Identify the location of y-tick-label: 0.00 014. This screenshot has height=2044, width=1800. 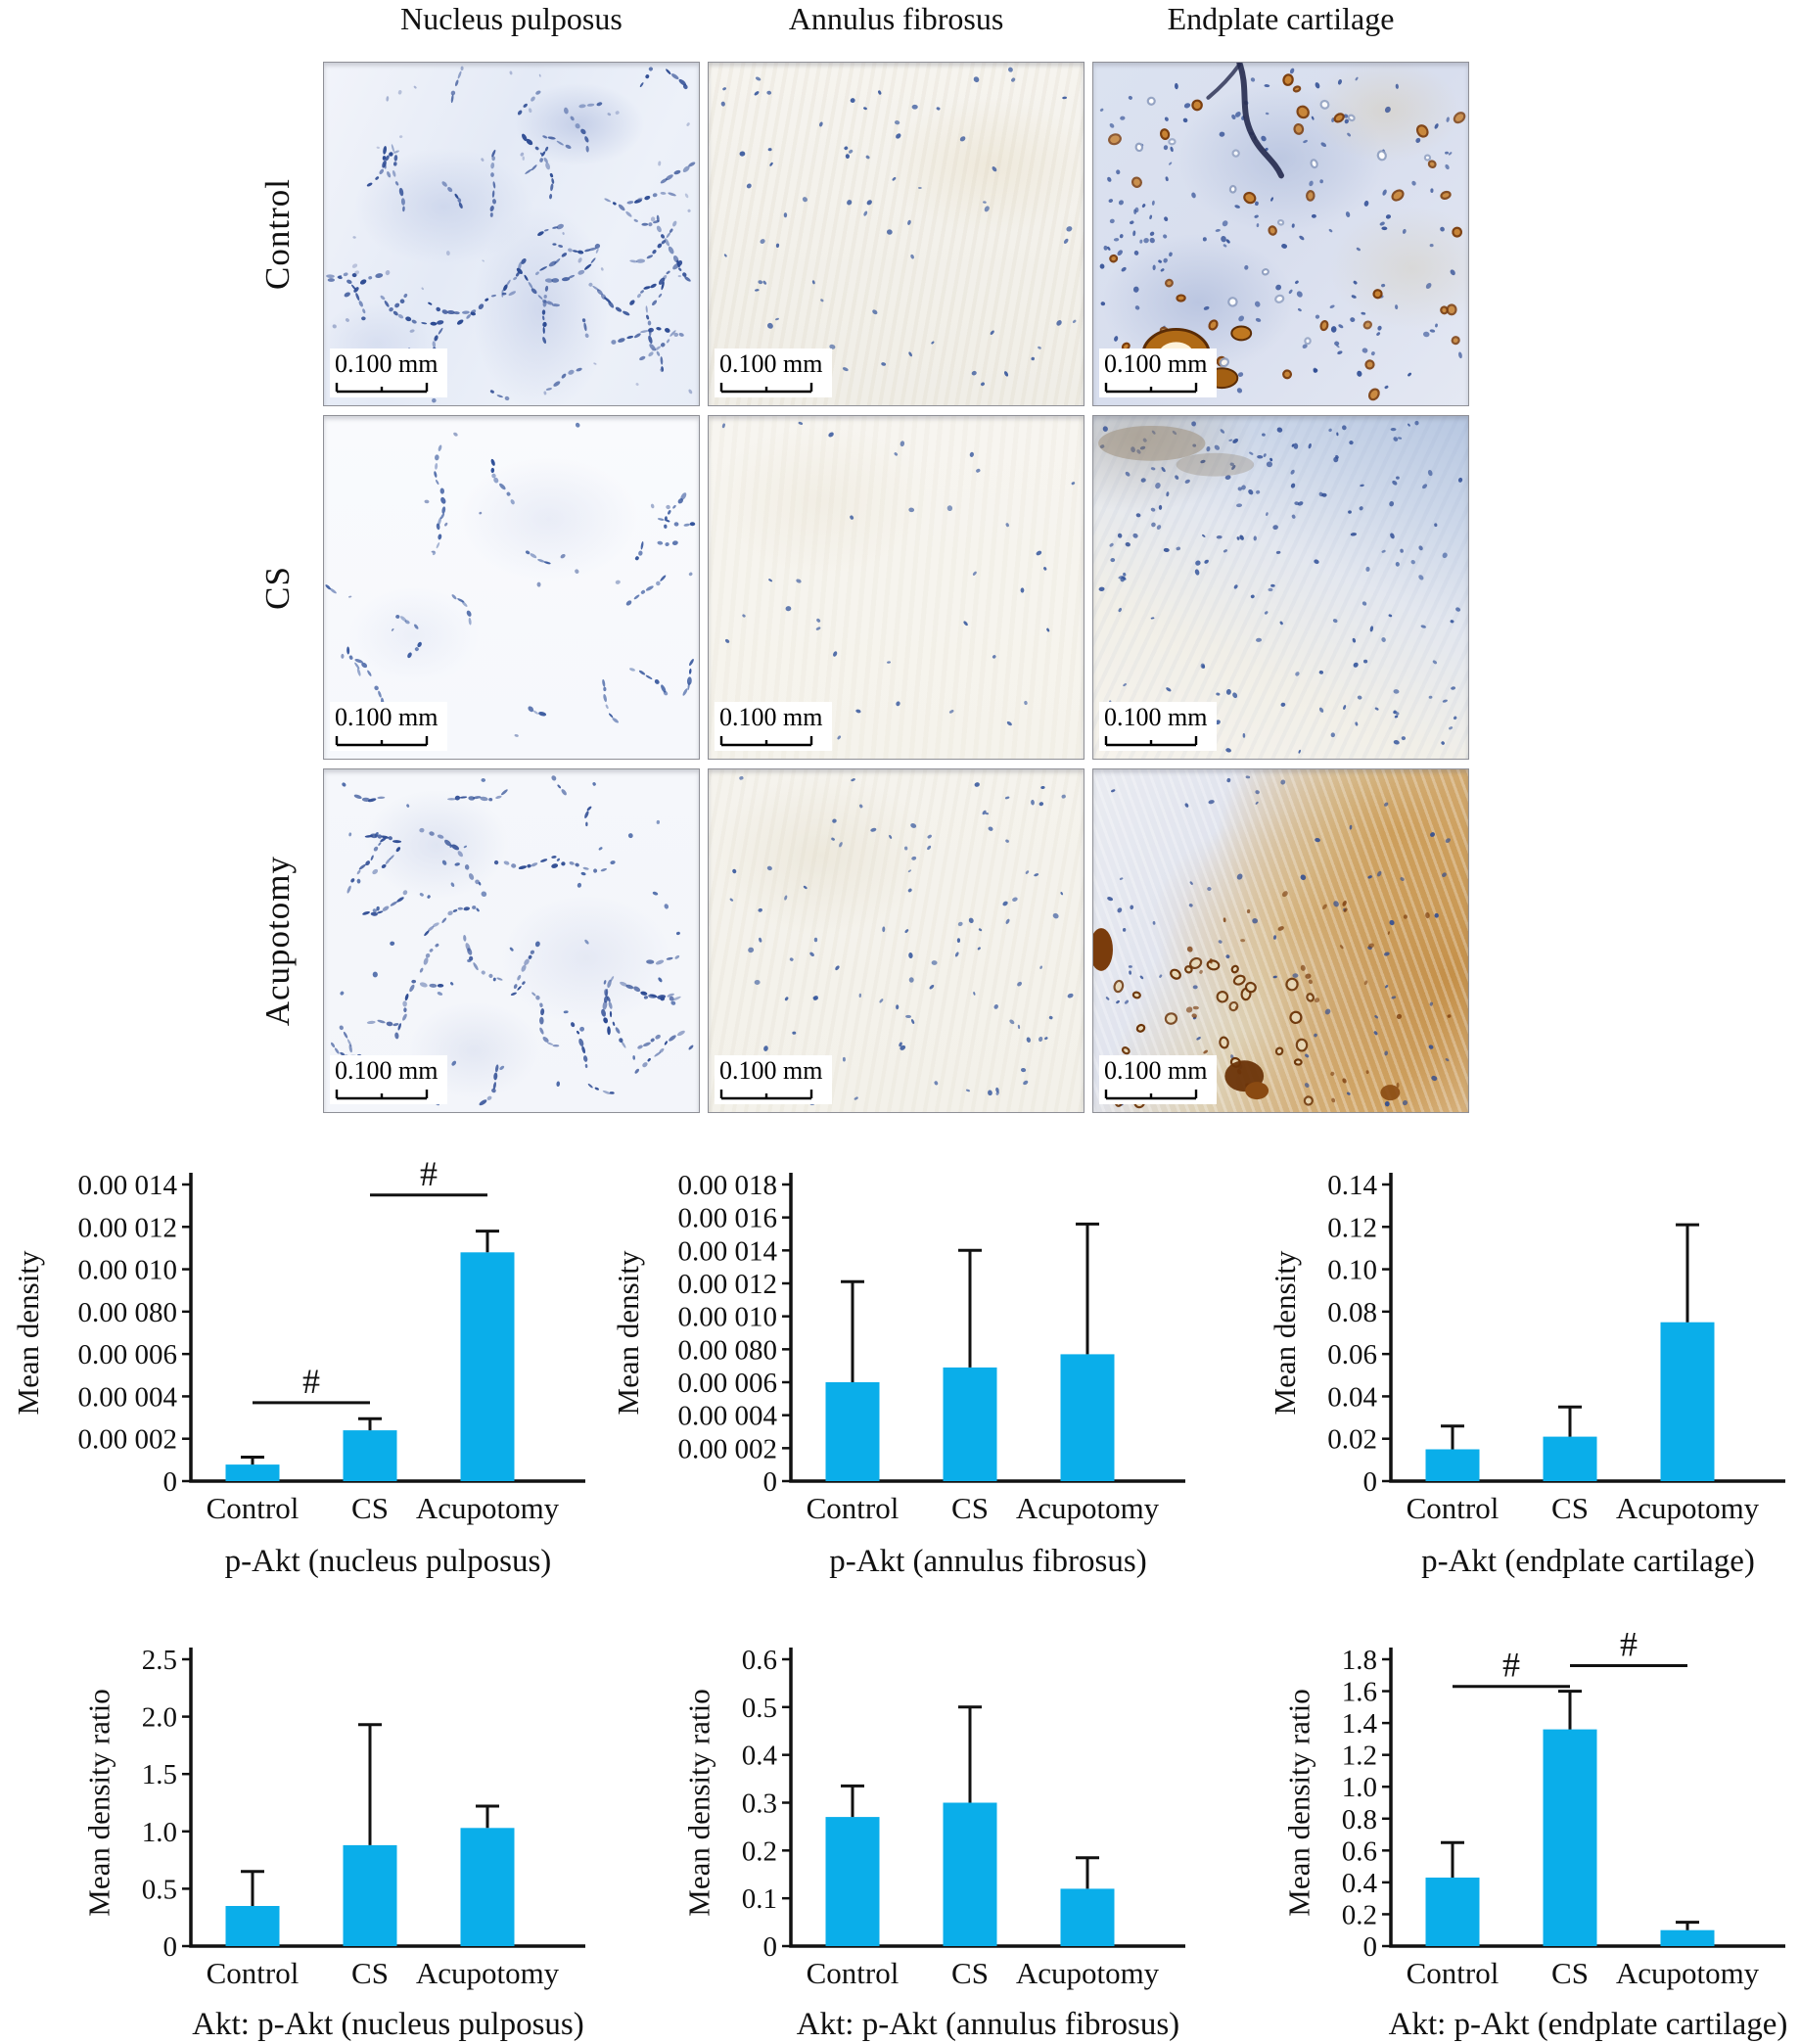
(128, 1186).